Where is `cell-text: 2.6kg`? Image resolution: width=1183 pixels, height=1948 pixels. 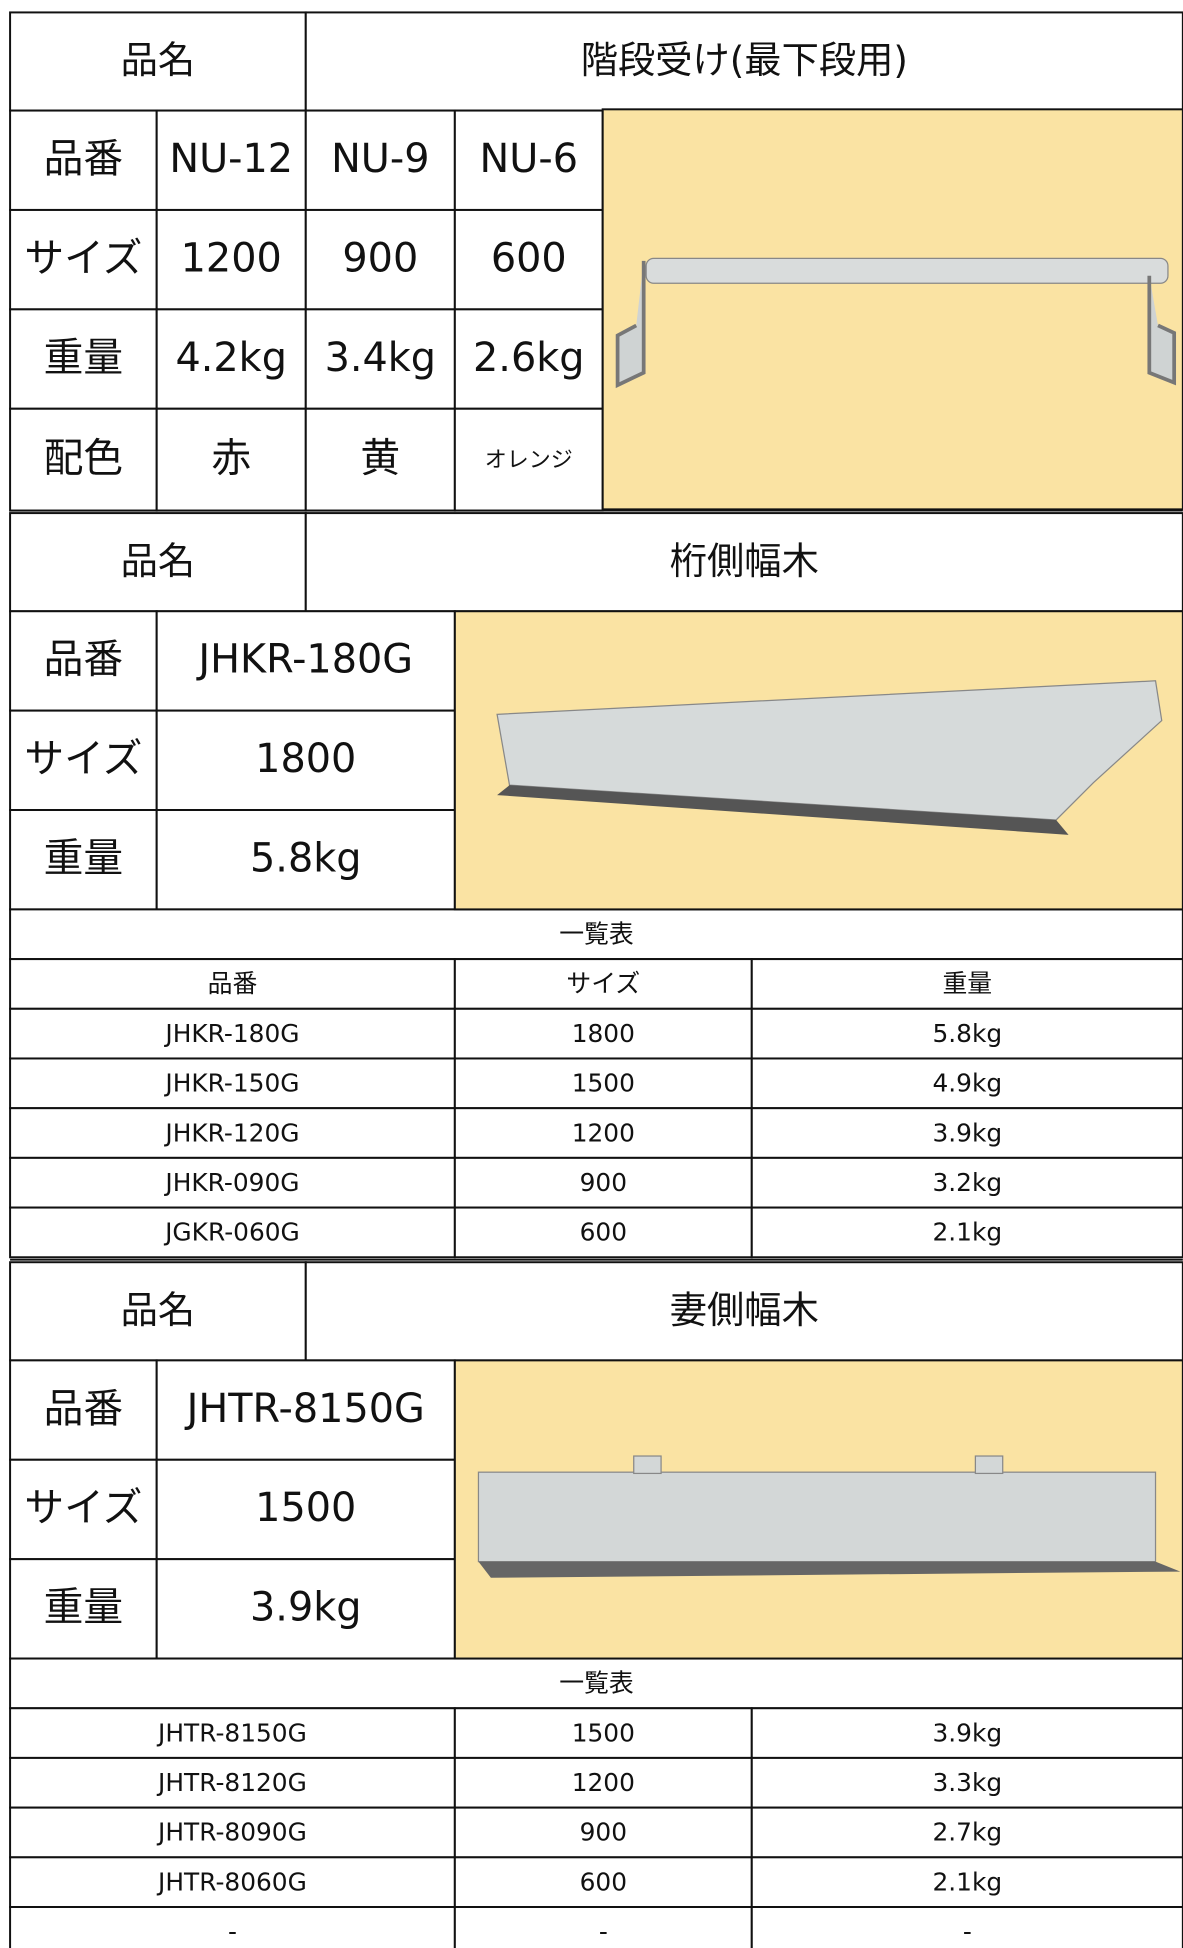
cell-text: 2.6kg is located at coordinates (528, 358).